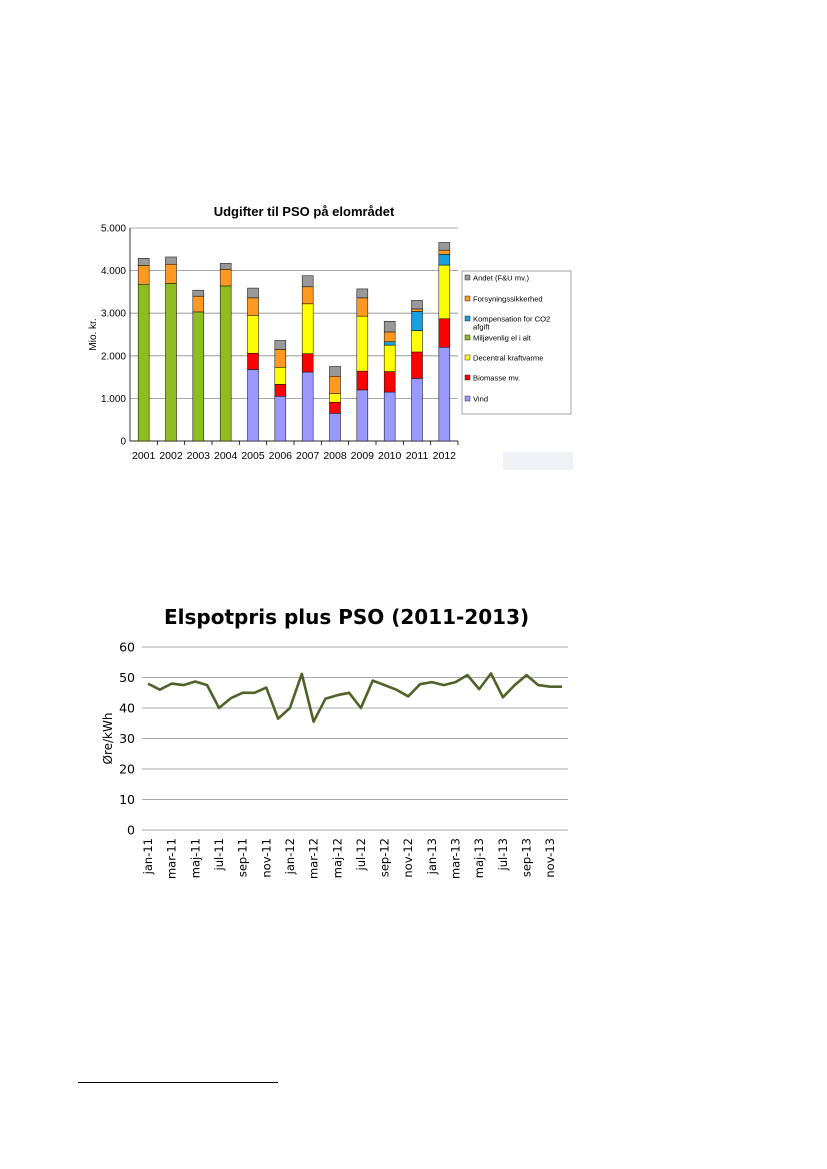 Image resolution: width=827 pixels, height=1169 pixels. I want to click on x-tick-label: mar-11, so click(172, 858).